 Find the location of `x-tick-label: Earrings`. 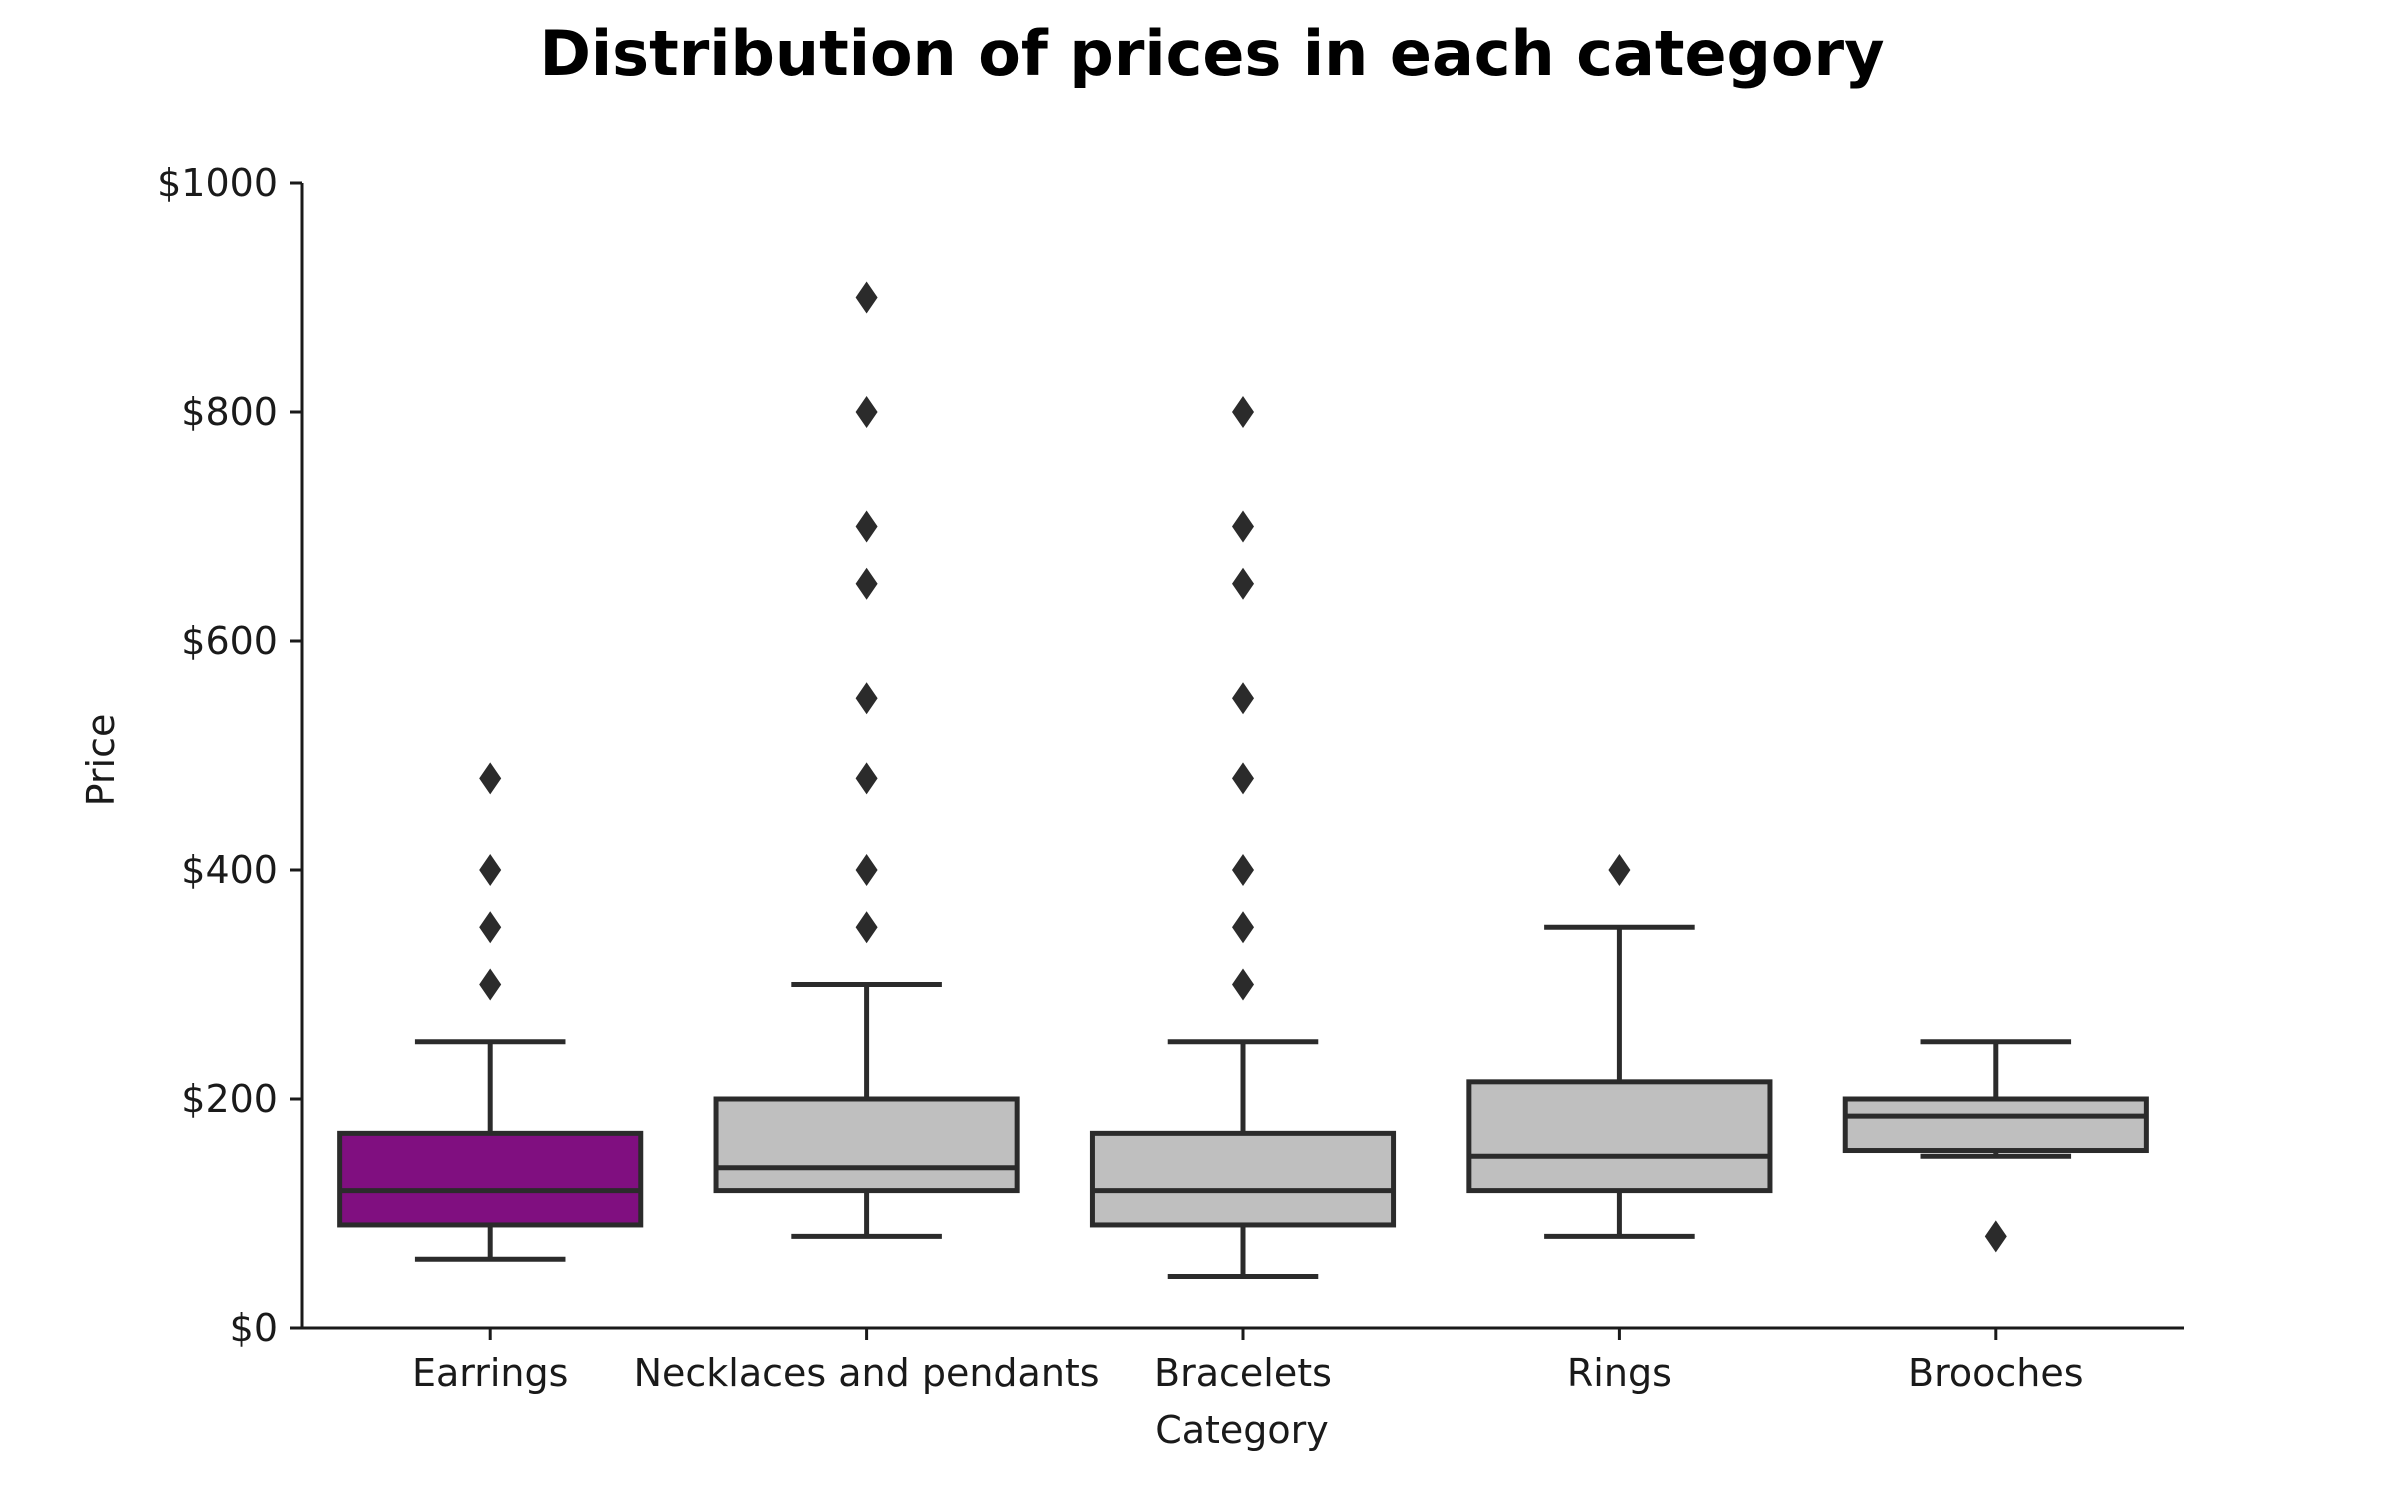

x-tick-label: Earrings is located at coordinates (490, 1373).